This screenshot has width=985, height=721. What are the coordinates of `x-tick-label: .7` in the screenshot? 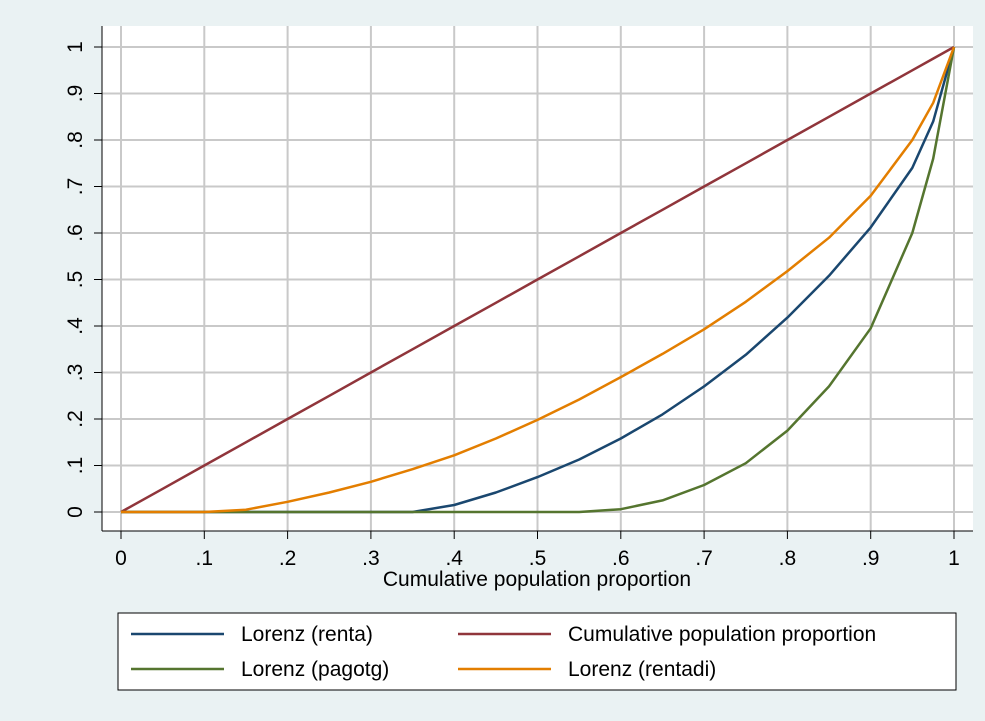 It's located at (704, 558).